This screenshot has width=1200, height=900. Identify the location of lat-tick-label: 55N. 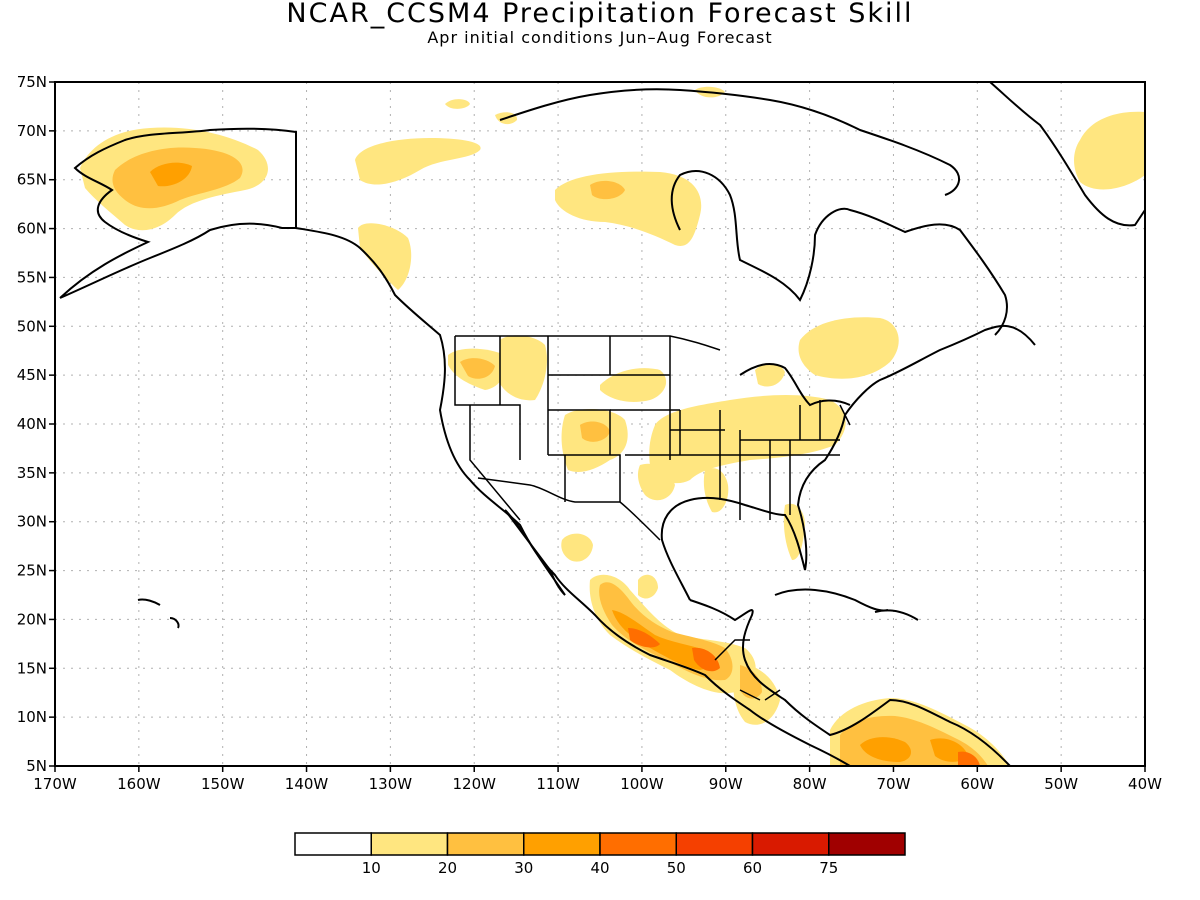
(32, 277).